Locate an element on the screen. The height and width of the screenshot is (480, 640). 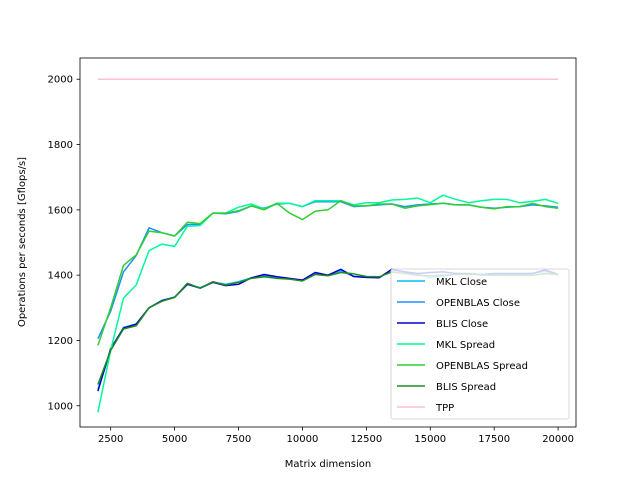
x-axis-ticks: 2500 5000 7500 10000 12500 15000 17500 20000 is located at coordinates (336, 436).